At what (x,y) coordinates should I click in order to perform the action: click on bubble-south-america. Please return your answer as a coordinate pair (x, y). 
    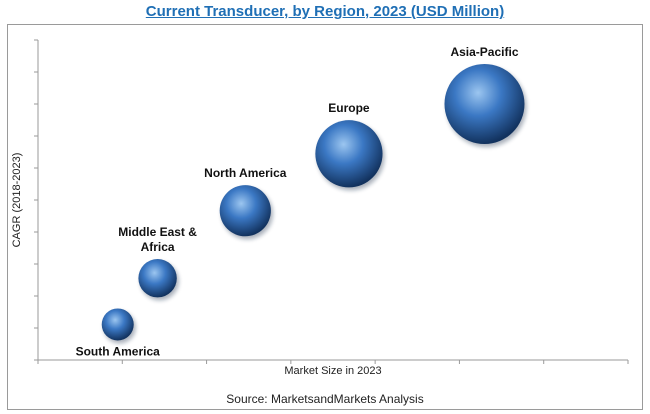
    Looking at the image, I should click on (117, 324).